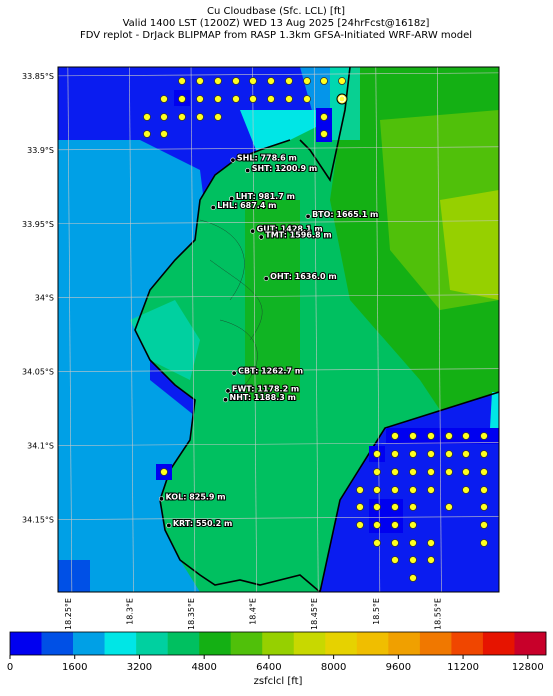  What do you see at coordinates (376, 611) in the screenshot?
I see `x-tick-label: 18.5°E` at bounding box center [376, 611].